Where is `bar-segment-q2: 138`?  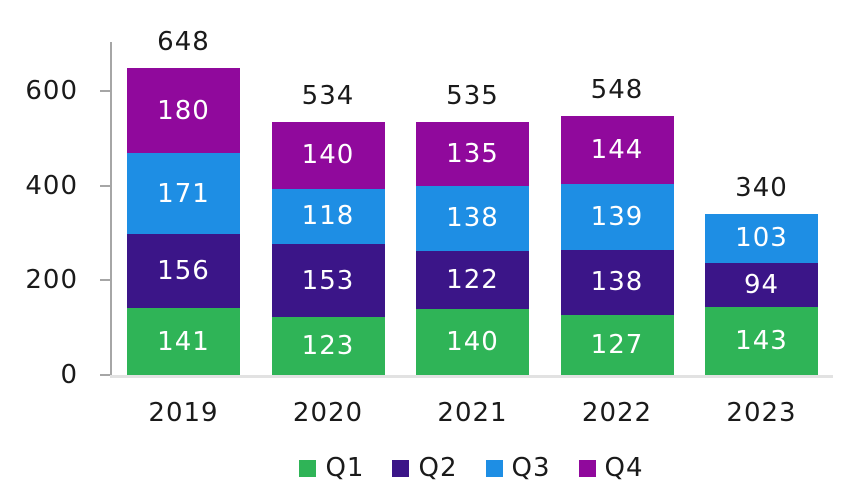
bar-segment-q2: 138 is located at coordinates (617, 282).